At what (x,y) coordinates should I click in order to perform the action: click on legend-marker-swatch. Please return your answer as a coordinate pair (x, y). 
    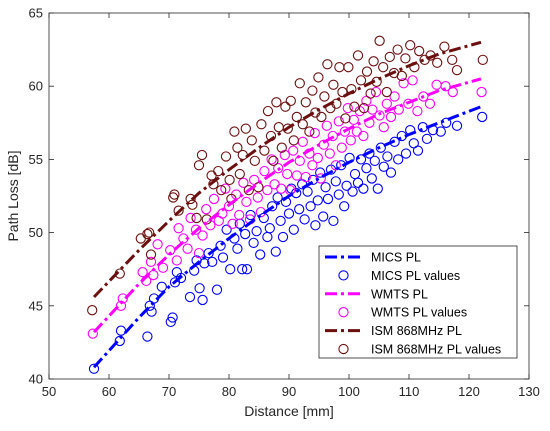
    Looking at the image, I should click on (343, 349).